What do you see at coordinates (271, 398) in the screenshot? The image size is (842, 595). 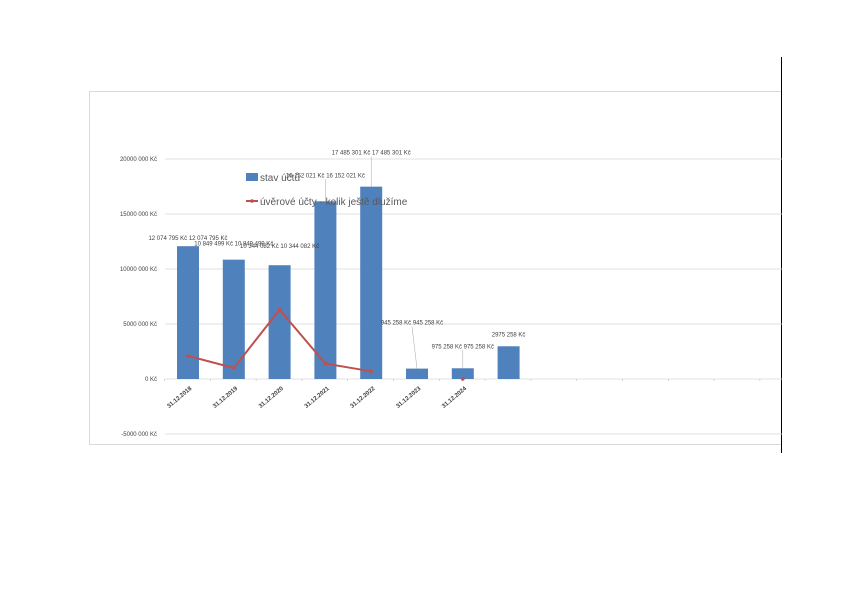 I see `x-category-label: 31.12.2020` at bounding box center [271, 398].